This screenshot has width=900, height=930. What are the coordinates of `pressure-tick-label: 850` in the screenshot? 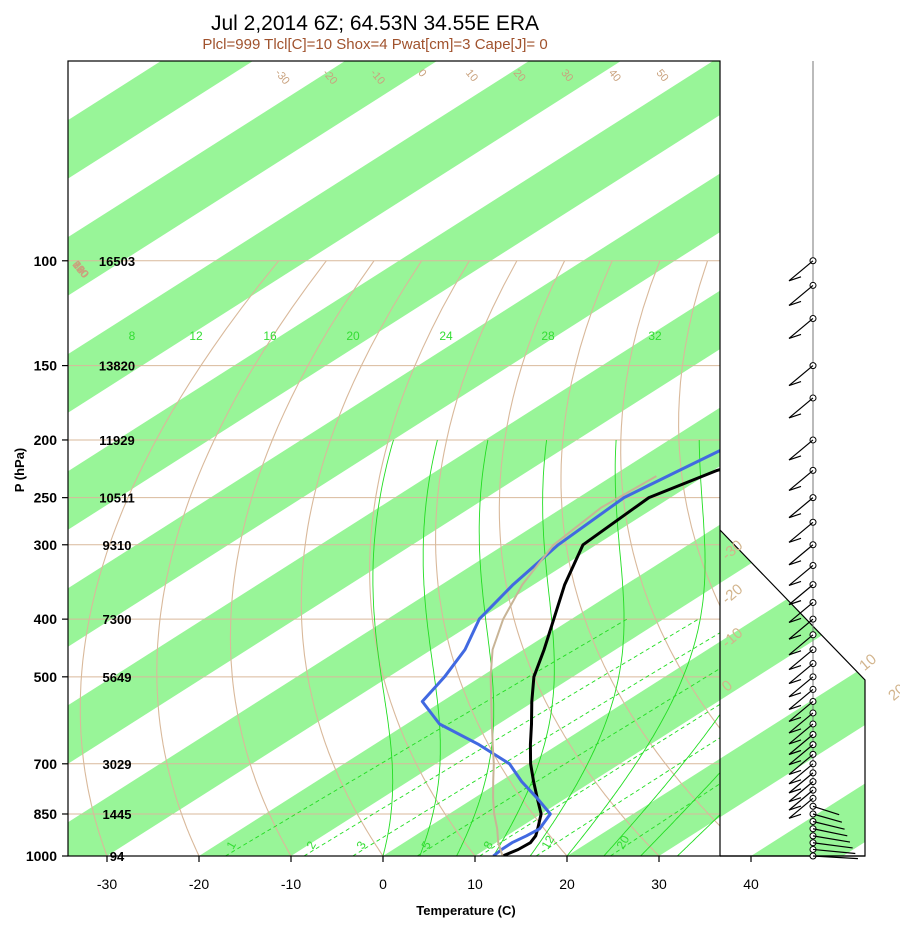 It's located at (46, 814).